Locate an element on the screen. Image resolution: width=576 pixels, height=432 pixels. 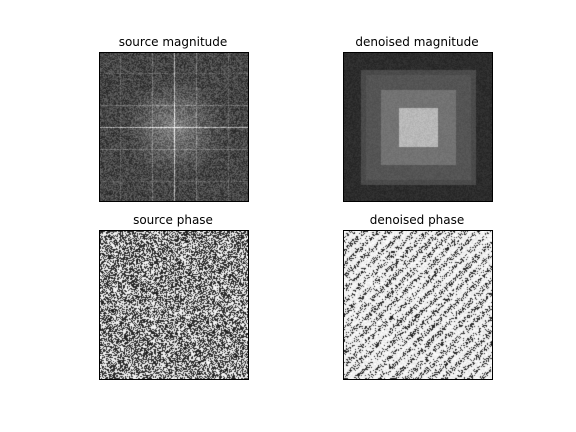
title-source-magnitude: source magnitude is located at coordinates (173, 42).